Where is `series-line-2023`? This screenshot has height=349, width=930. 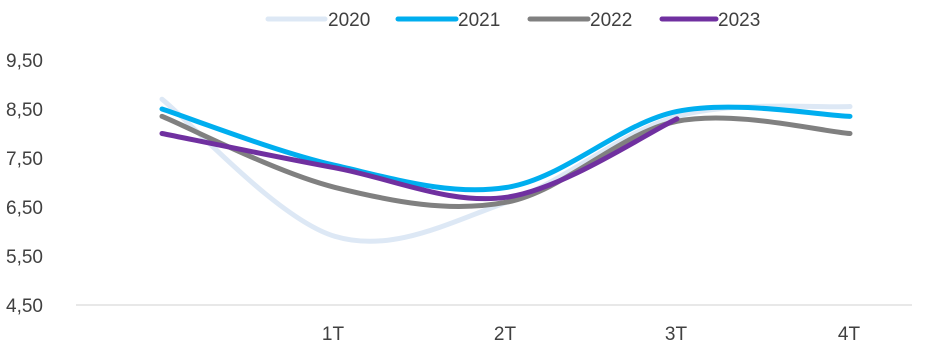 series-line-2023 is located at coordinates (419, 159).